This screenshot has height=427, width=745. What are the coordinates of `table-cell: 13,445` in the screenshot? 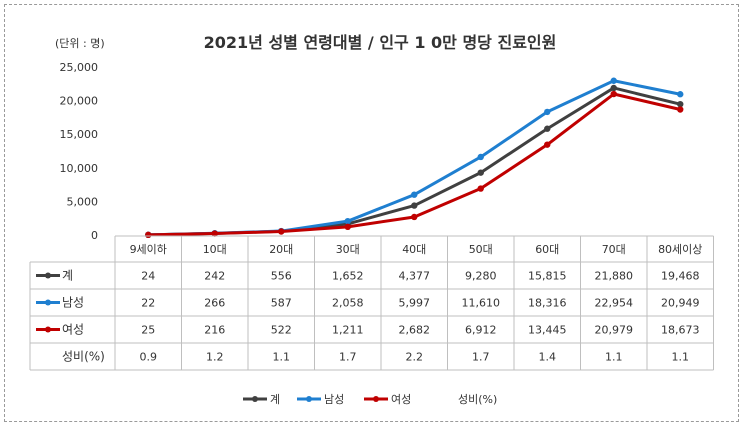 It's located at (547, 330).